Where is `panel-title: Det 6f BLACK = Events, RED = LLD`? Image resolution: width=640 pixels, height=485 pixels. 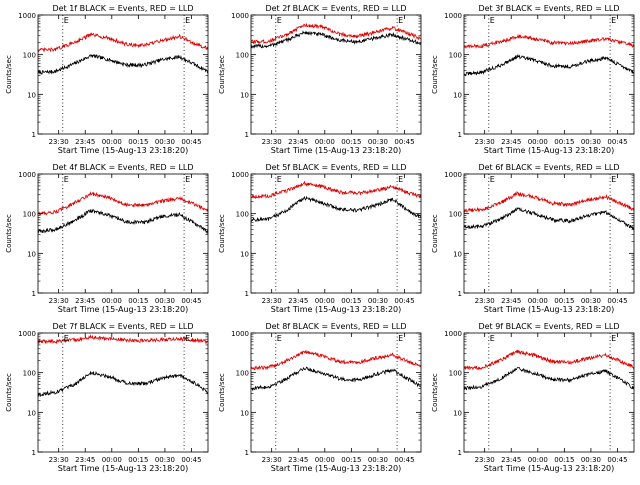 panel-title: Det 6f BLACK = Events, RED = LLD is located at coordinates (548, 167).